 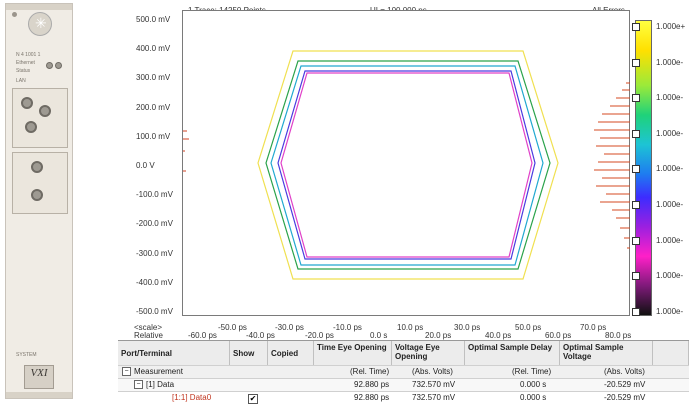 I want to click on right-histogram, so click(x=612, y=165).